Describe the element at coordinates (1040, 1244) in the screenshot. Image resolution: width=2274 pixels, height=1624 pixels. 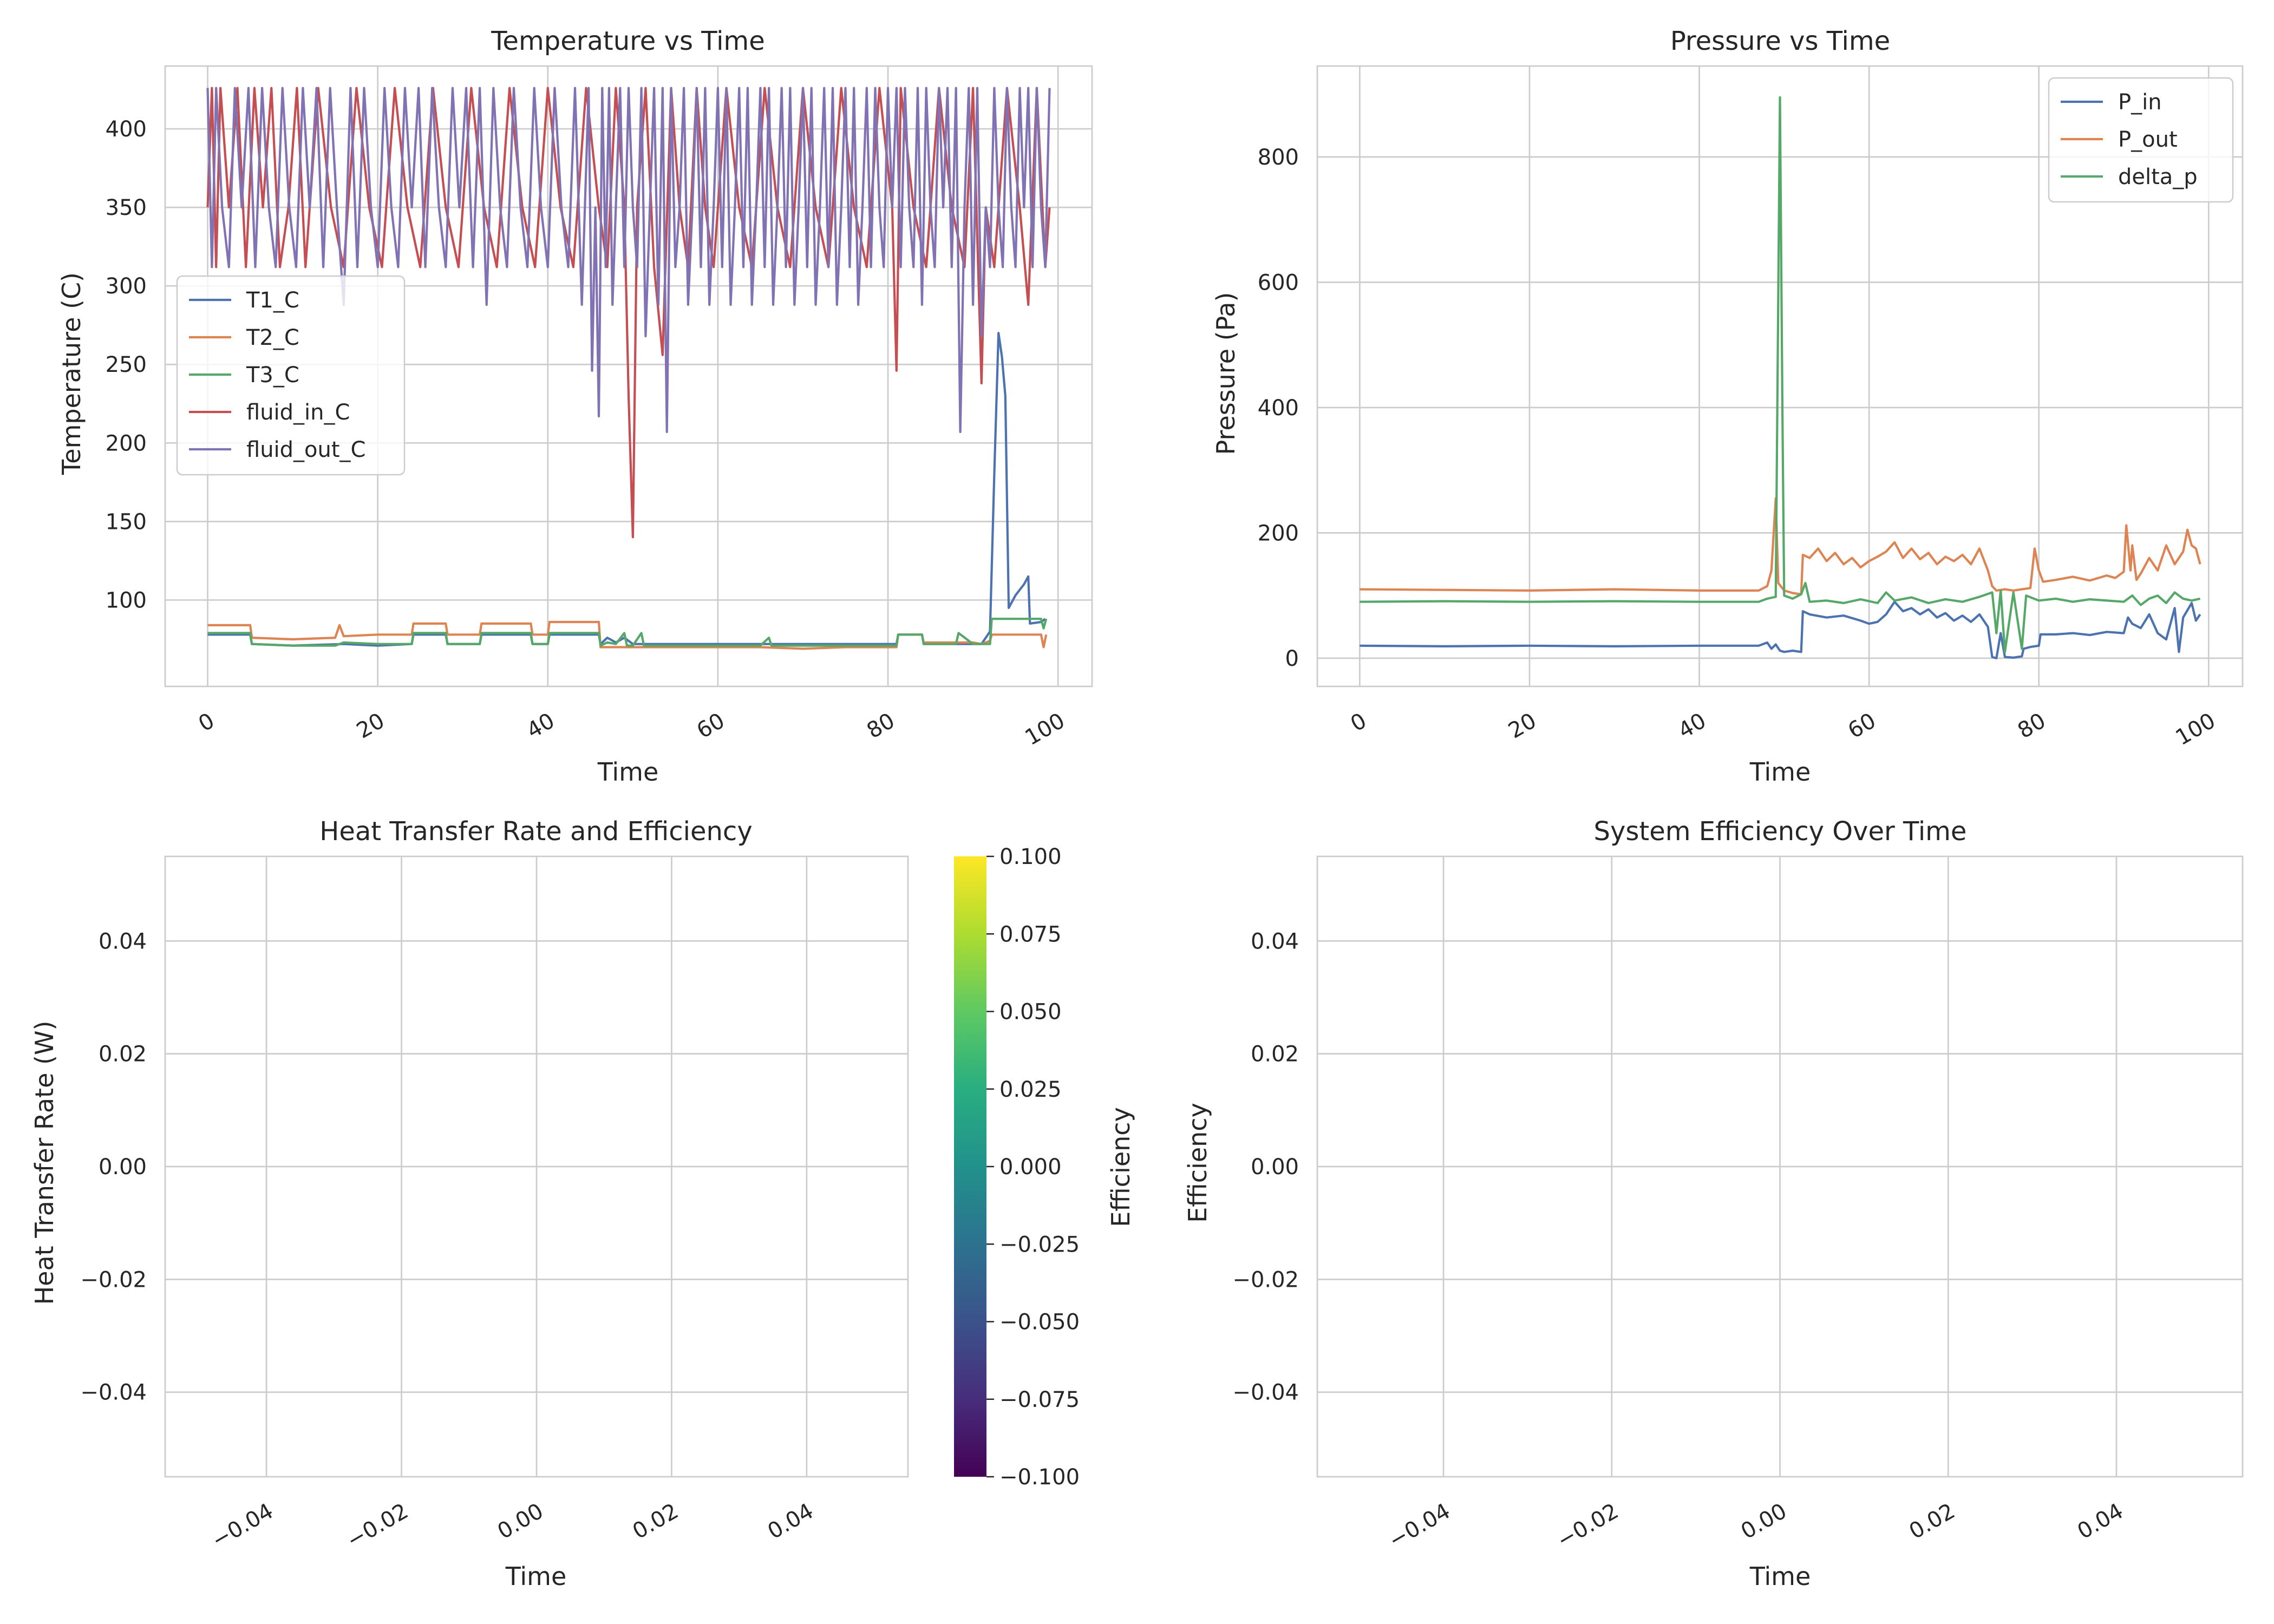
I see `colorbar-tick-label: −0.025` at that location.